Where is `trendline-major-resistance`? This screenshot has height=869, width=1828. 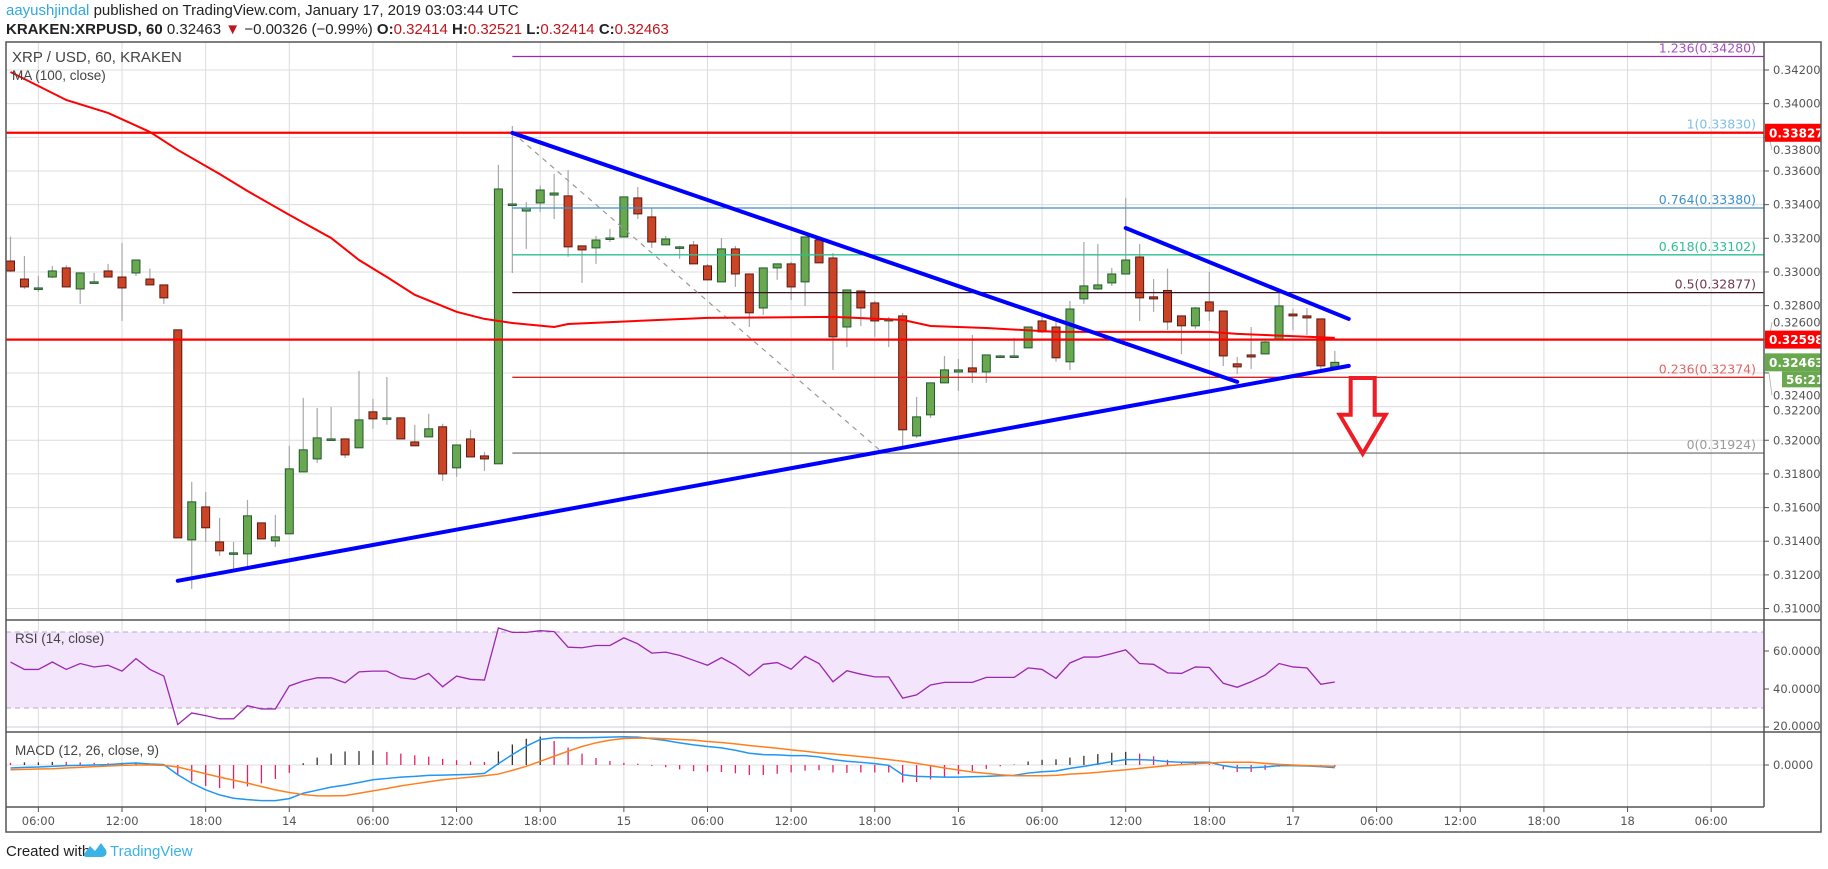
trendline-major-resistance is located at coordinates (875, 257).